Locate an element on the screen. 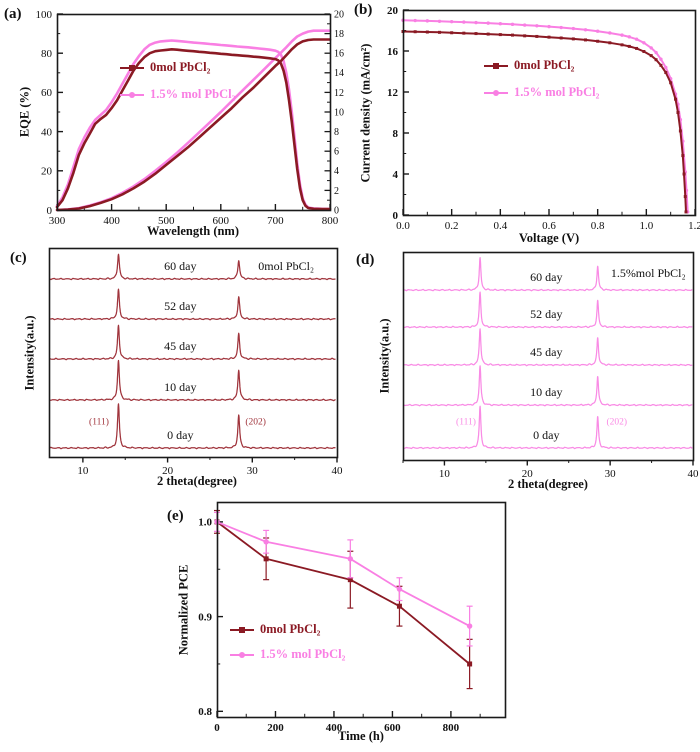 The height and width of the screenshot is (752, 700). annotation-label: (202) is located at coordinates (255, 422).